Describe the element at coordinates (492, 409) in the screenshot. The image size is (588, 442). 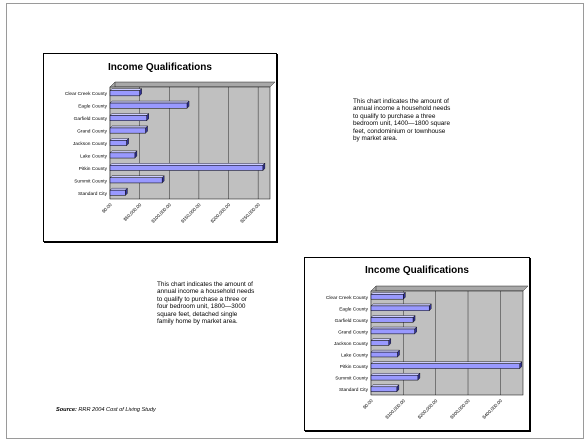
I see `x-tick-label: $400,000.00` at that location.